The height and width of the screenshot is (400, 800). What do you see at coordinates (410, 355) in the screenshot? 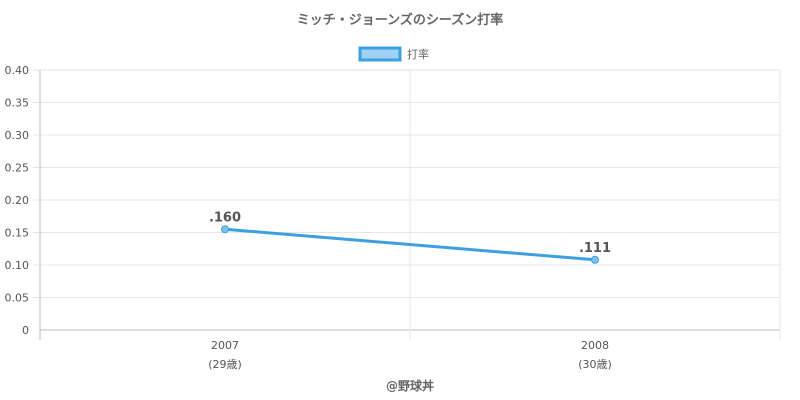
I see `x-axis-ticks: 2007 (29歳) 2008 (30歳)` at bounding box center [410, 355].